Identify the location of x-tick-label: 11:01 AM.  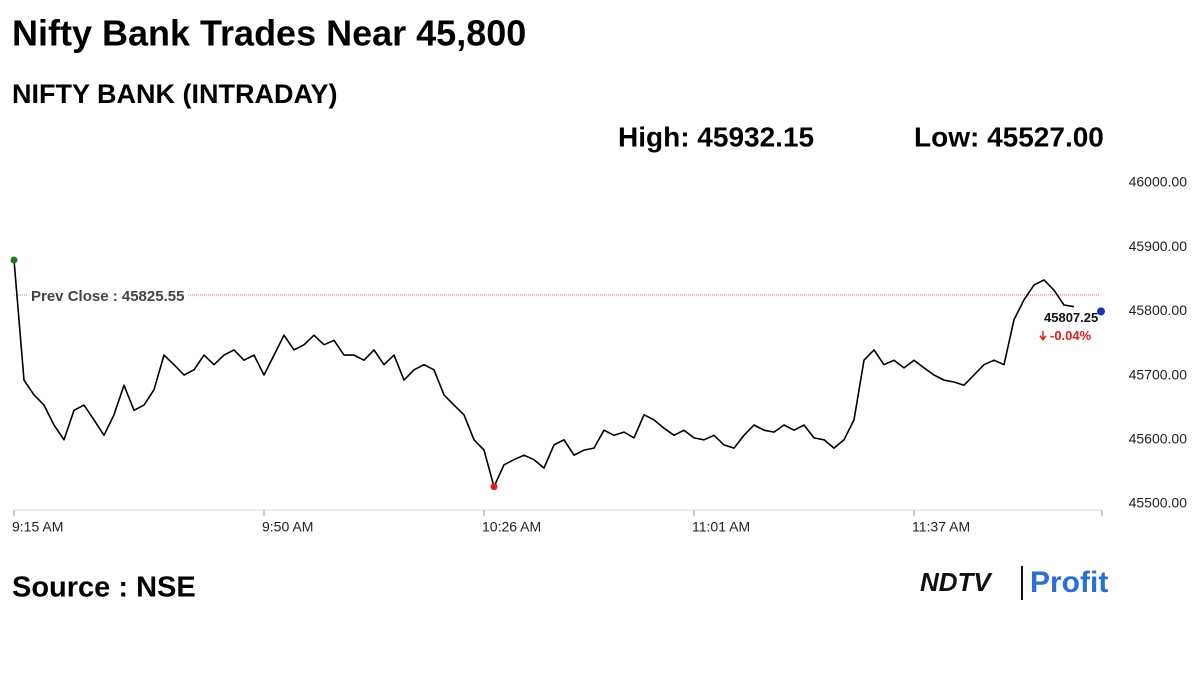
(721, 527).